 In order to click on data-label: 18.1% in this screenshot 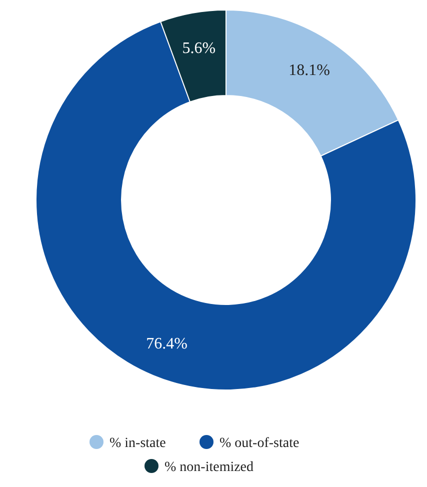, I will do `click(309, 71)`.